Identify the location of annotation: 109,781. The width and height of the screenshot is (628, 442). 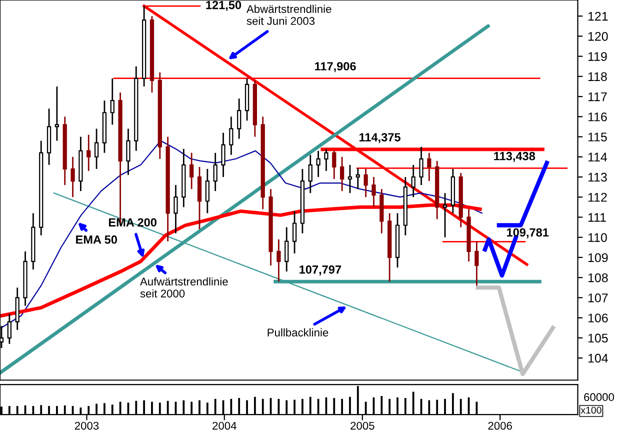
(528, 233).